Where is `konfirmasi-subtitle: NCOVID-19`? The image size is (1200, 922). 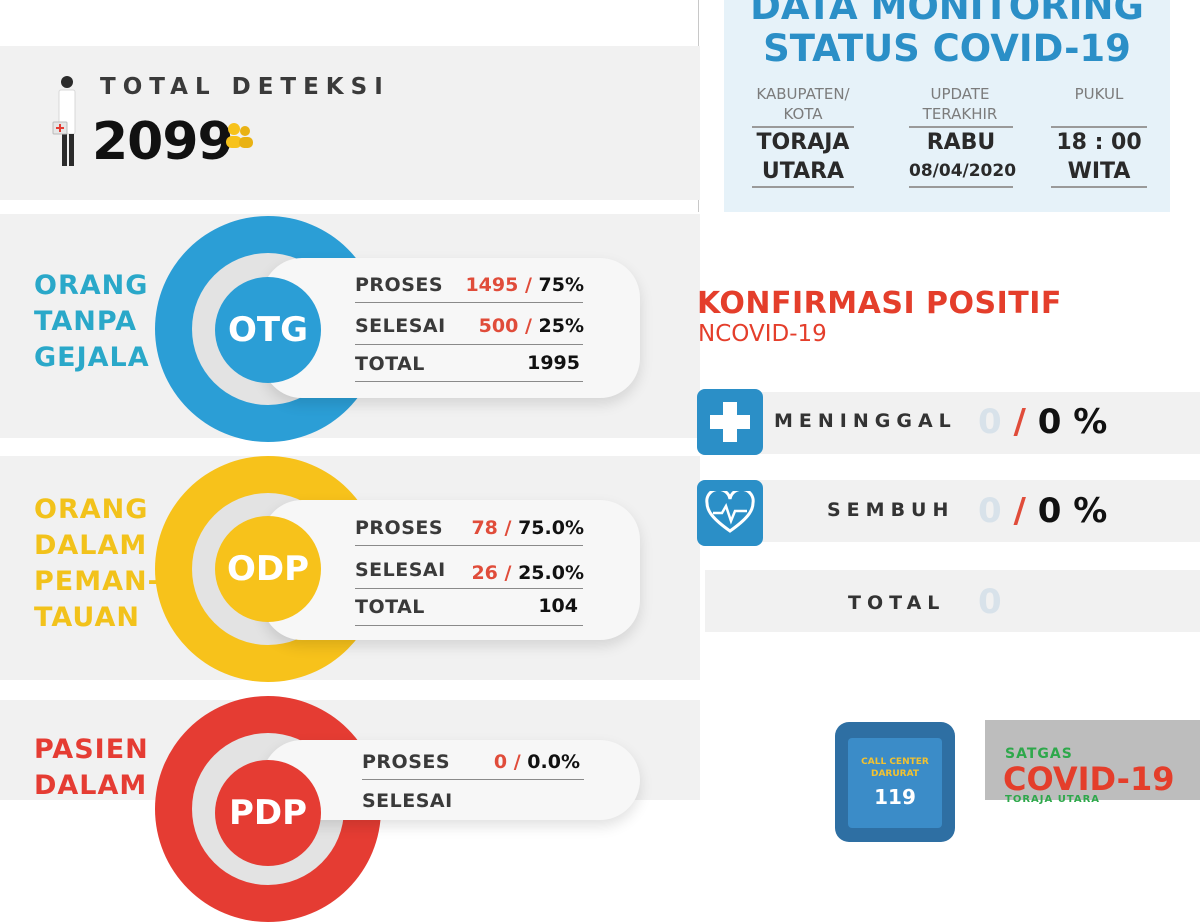 konfirmasi-subtitle: NCOVID-19 is located at coordinates (762, 334).